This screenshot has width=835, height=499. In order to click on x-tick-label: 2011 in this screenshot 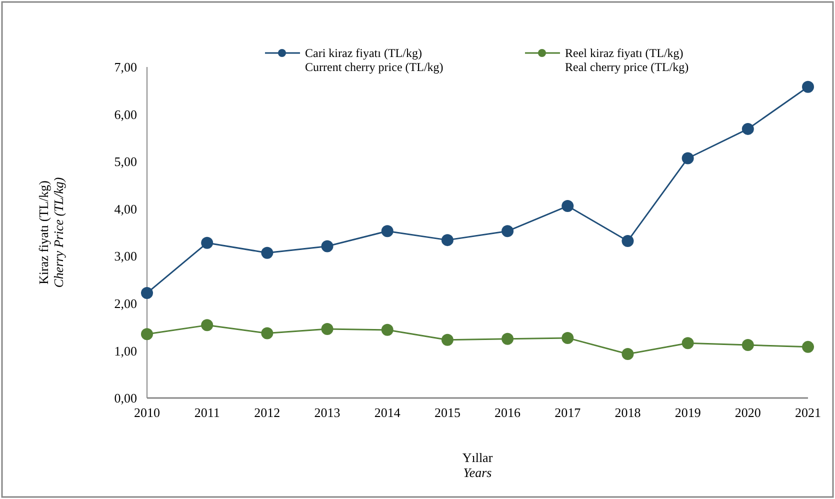, I will do `click(207, 412)`.